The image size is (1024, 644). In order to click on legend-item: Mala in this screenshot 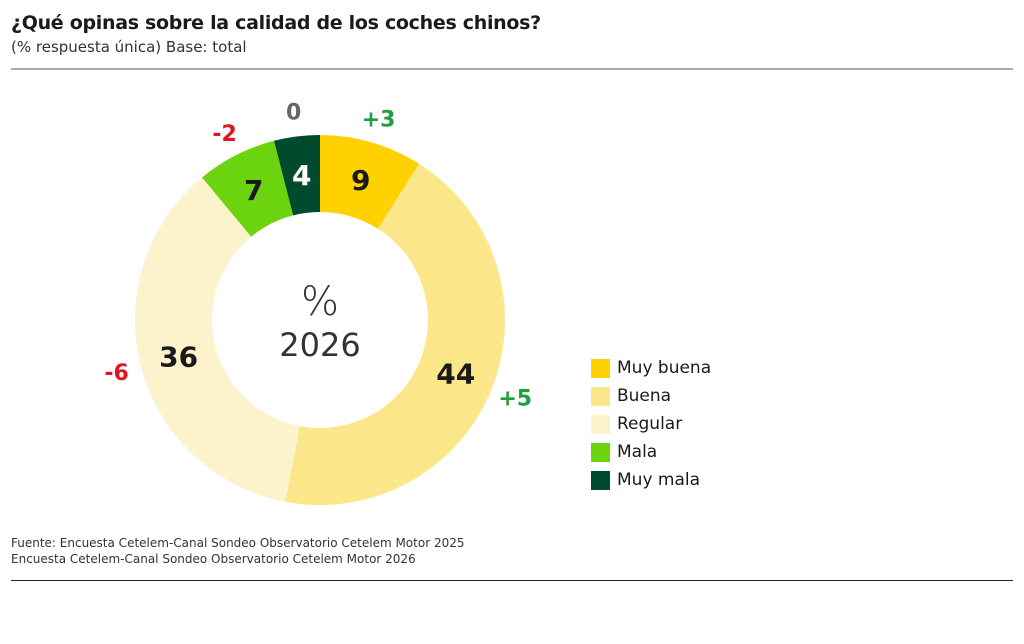, I will do `click(651, 452)`.